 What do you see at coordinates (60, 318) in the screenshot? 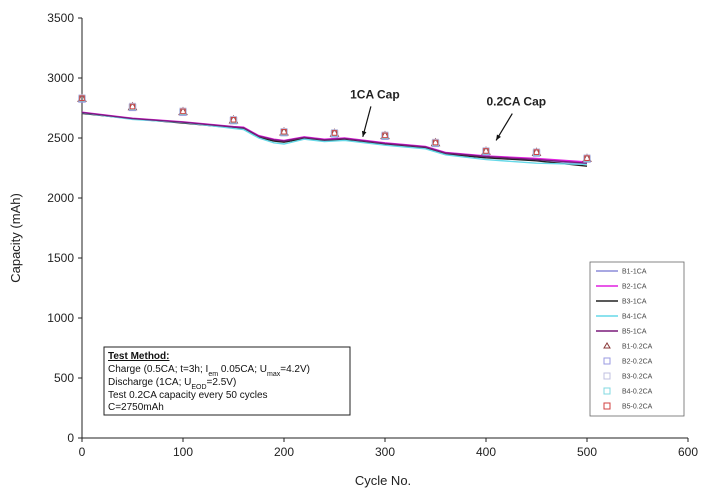
I see `y-tick-label: 1000` at bounding box center [60, 318].